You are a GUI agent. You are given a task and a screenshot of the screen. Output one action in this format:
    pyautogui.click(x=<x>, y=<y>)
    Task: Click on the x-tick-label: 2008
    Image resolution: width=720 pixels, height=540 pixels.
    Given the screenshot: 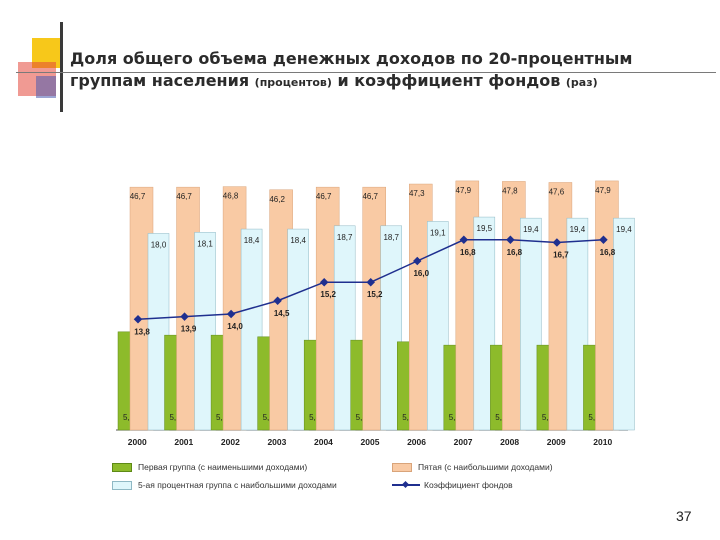 What is the action you would take?
    pyautogui.click(x=509, y=442)
    